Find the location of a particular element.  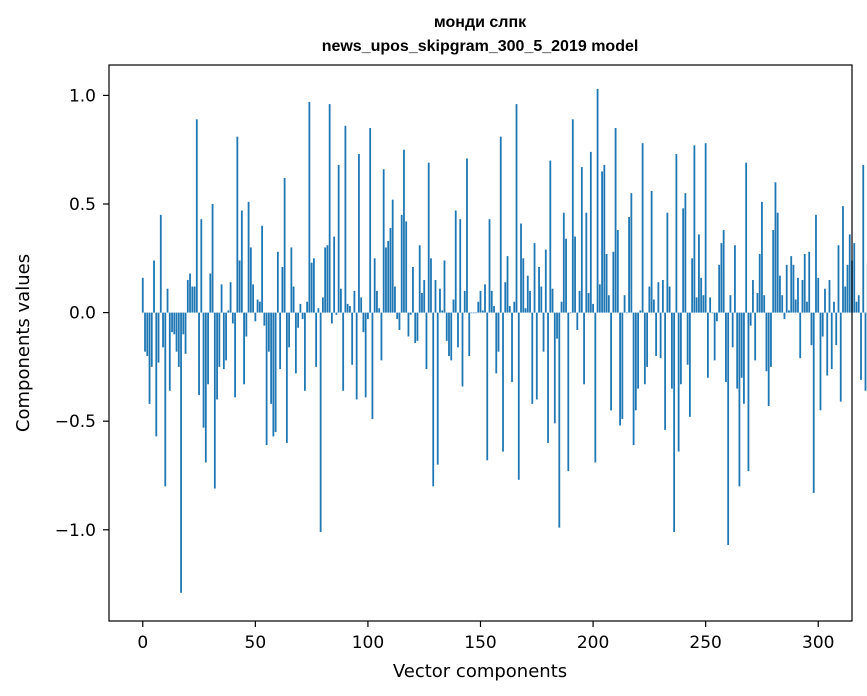

y-tick-label: 0.0 is located at coordinates (82, 314).